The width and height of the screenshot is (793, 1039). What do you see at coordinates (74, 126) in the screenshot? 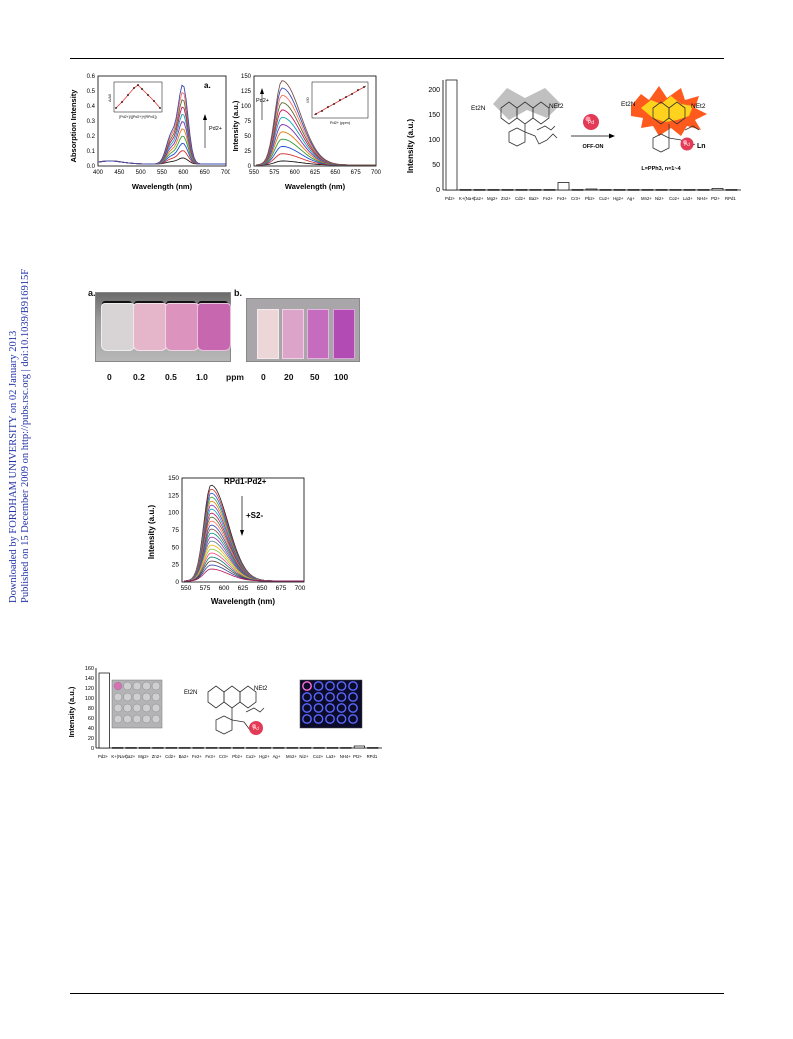
I see `fig1a-ylabel: Absorption Intensity` at bounding box center [74, 126].